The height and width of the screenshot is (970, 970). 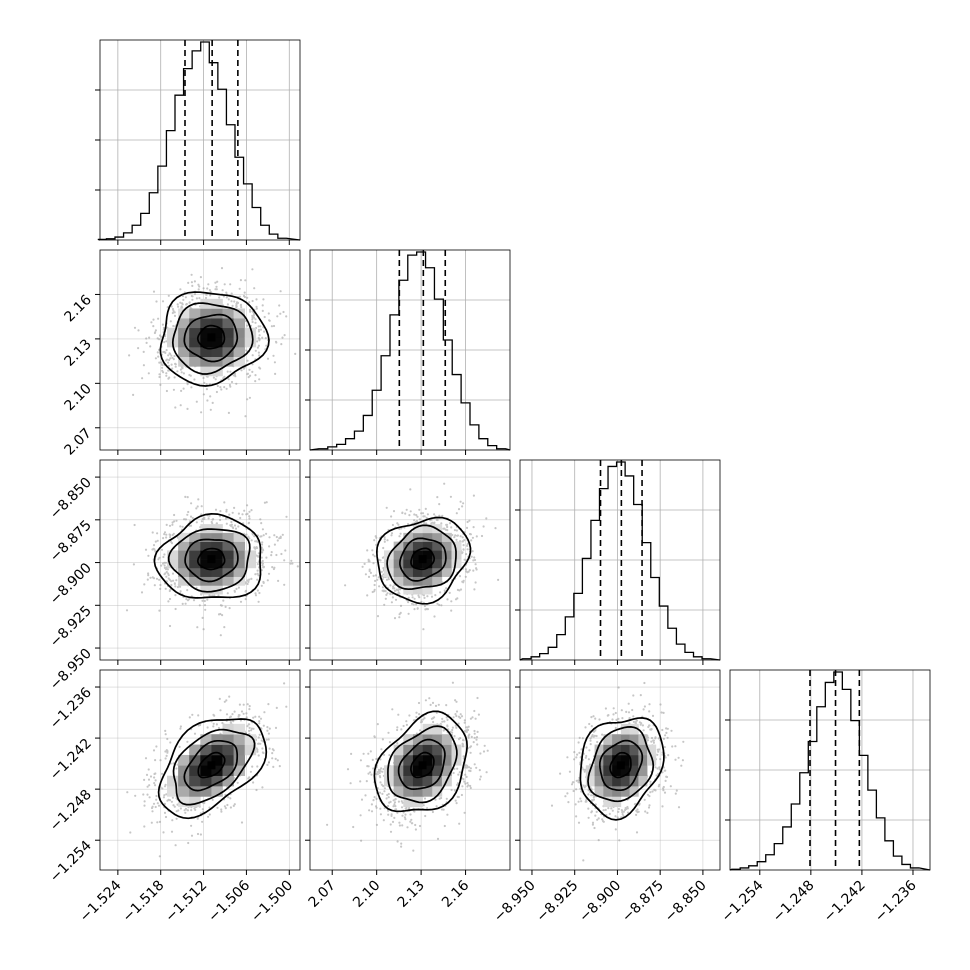 I want to click on x-tick-label: −1.242, so click(x=845, y=902).